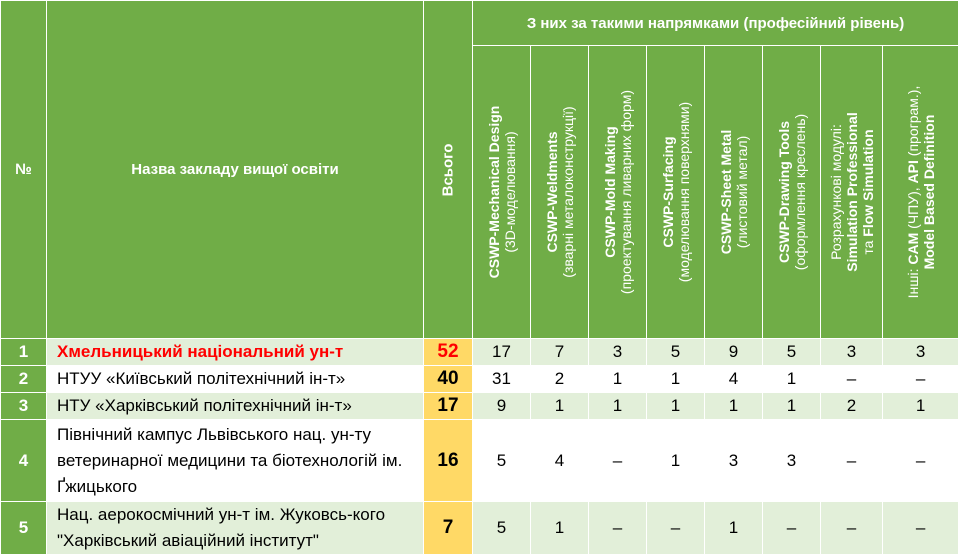 The image size is (959, 555). I want to click on value-cell: 31, so click(501, 379).